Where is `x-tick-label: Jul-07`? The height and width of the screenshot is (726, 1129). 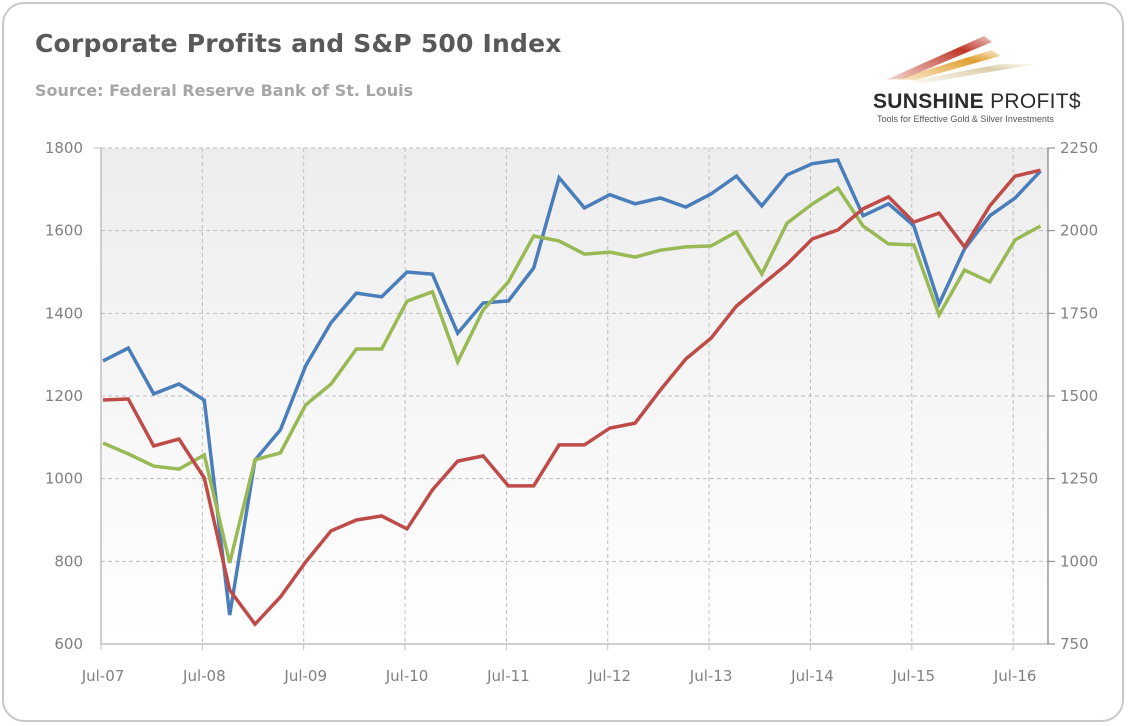
x-tick-label: Jul-07 is located at coordinates (103, 676).